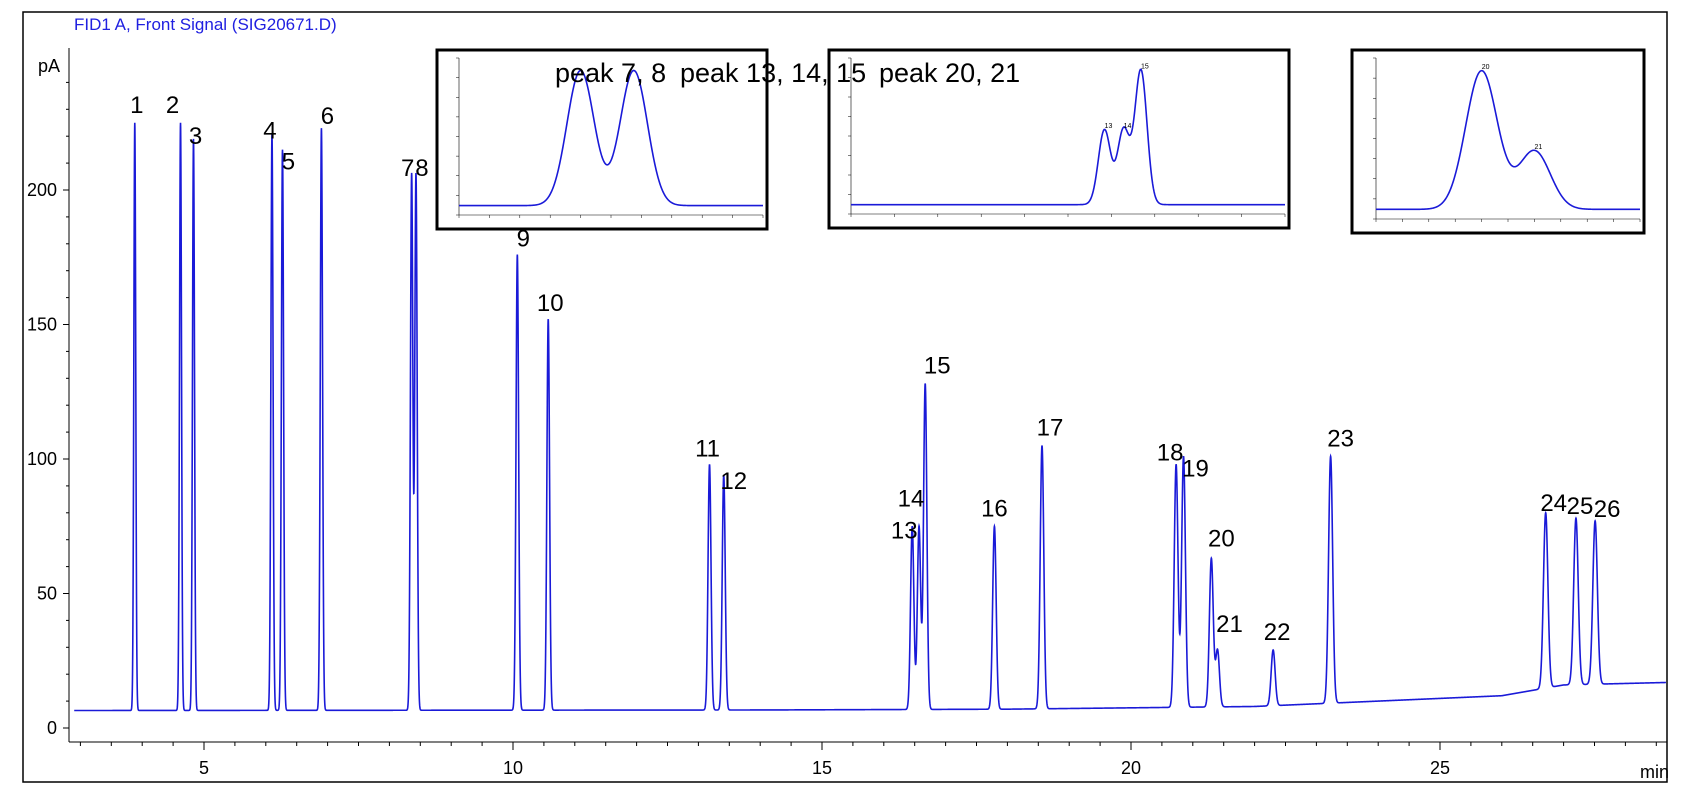  I want to click on peak-label: 13, so click(904, 530).